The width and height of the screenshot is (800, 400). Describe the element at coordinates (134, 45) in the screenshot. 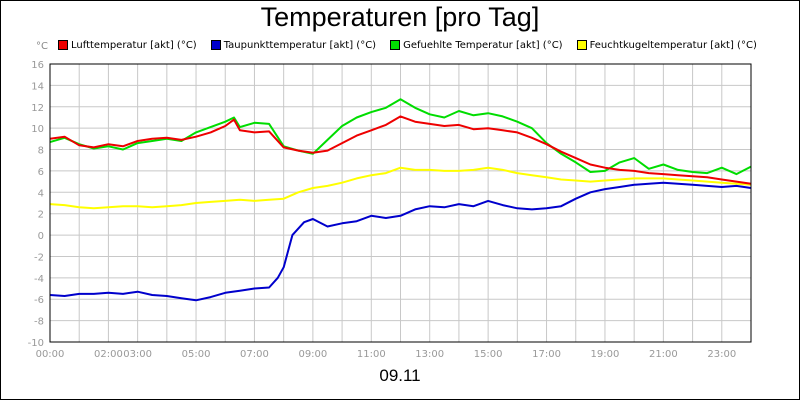

I see `legend-label-lufttemperatur: Lufttemperatur [akt] (°C)` at that location.